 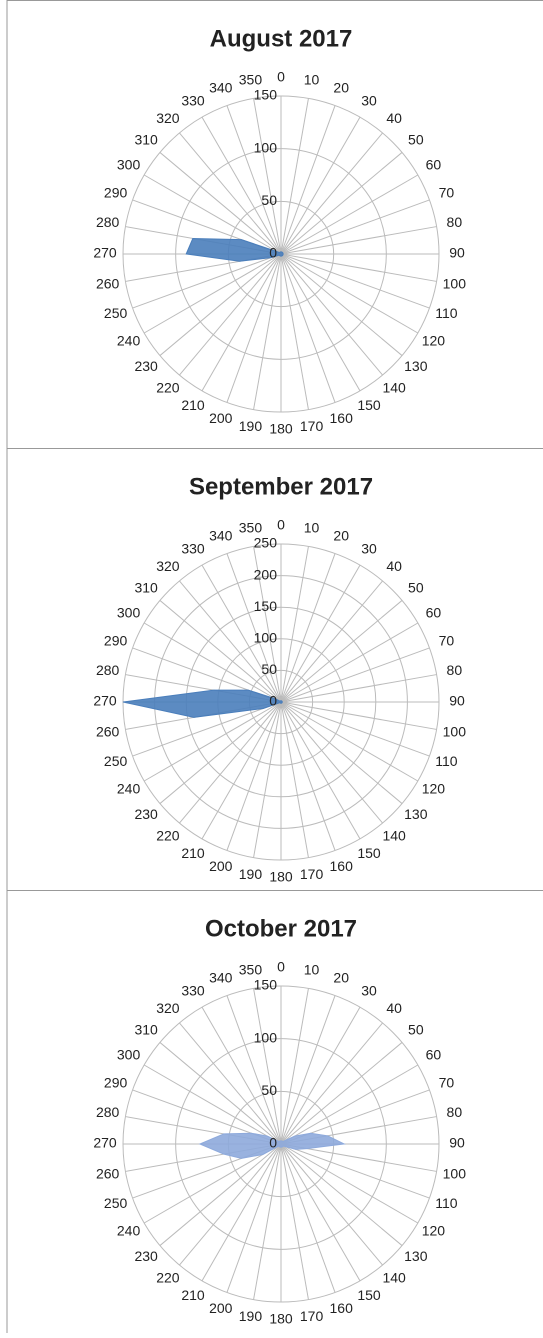 What do you see at coordinates (116, 1203) in the screenshot?
I see `category-label: 250` at bounding box center [116, 1203].